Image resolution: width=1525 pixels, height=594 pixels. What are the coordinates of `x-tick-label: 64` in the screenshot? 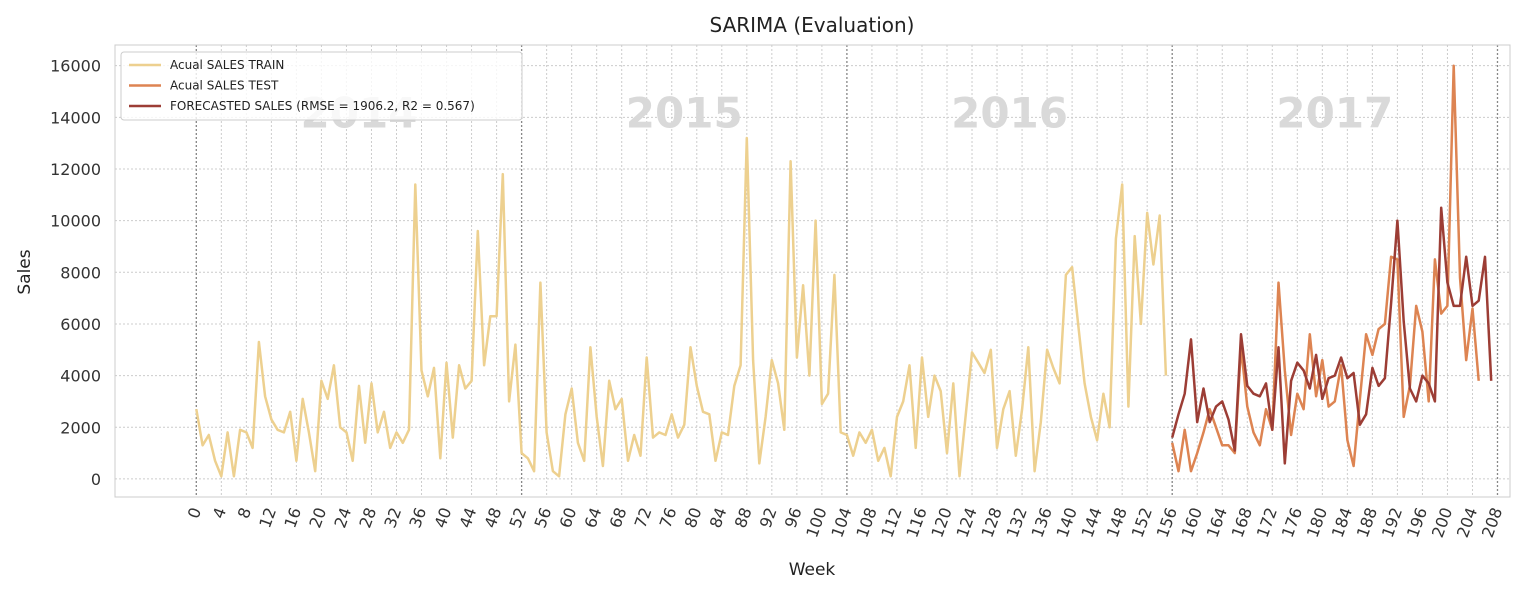 It's located at (593, 518).